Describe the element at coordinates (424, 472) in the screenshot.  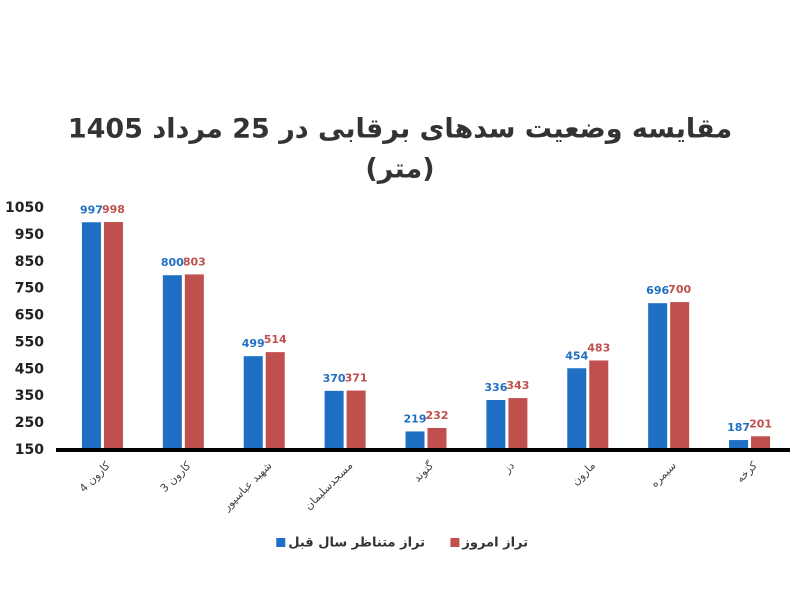
I see `x-tick-label: گتوند` at that location.